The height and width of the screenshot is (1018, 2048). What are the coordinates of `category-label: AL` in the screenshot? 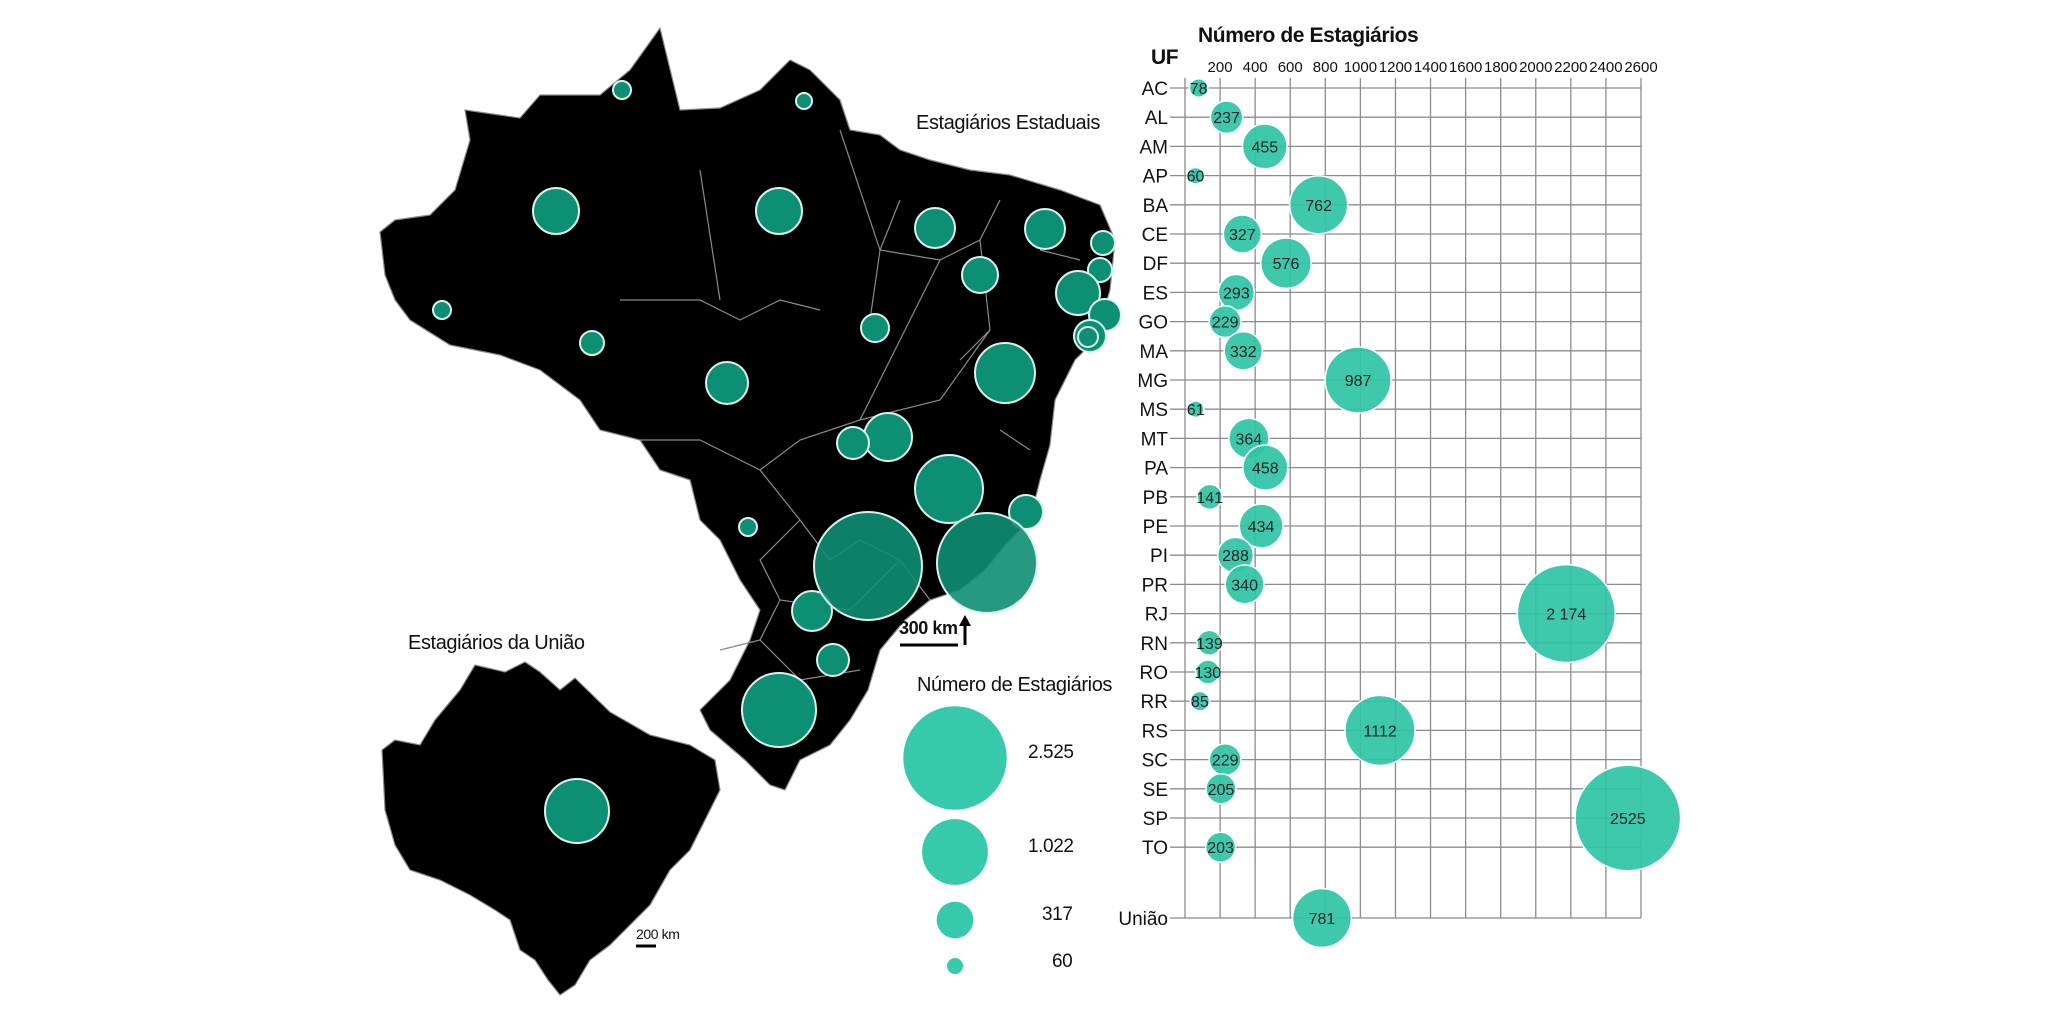 It's located at (1156, 118).